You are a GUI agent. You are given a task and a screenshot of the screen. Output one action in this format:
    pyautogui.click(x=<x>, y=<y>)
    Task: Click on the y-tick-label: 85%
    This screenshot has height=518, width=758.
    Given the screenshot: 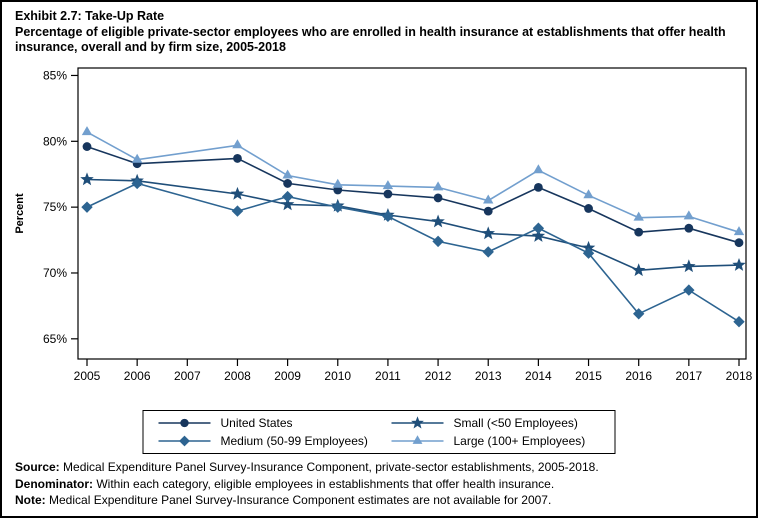 What is the action you would take?
    pyautogui.click(x=55, y=75)
    